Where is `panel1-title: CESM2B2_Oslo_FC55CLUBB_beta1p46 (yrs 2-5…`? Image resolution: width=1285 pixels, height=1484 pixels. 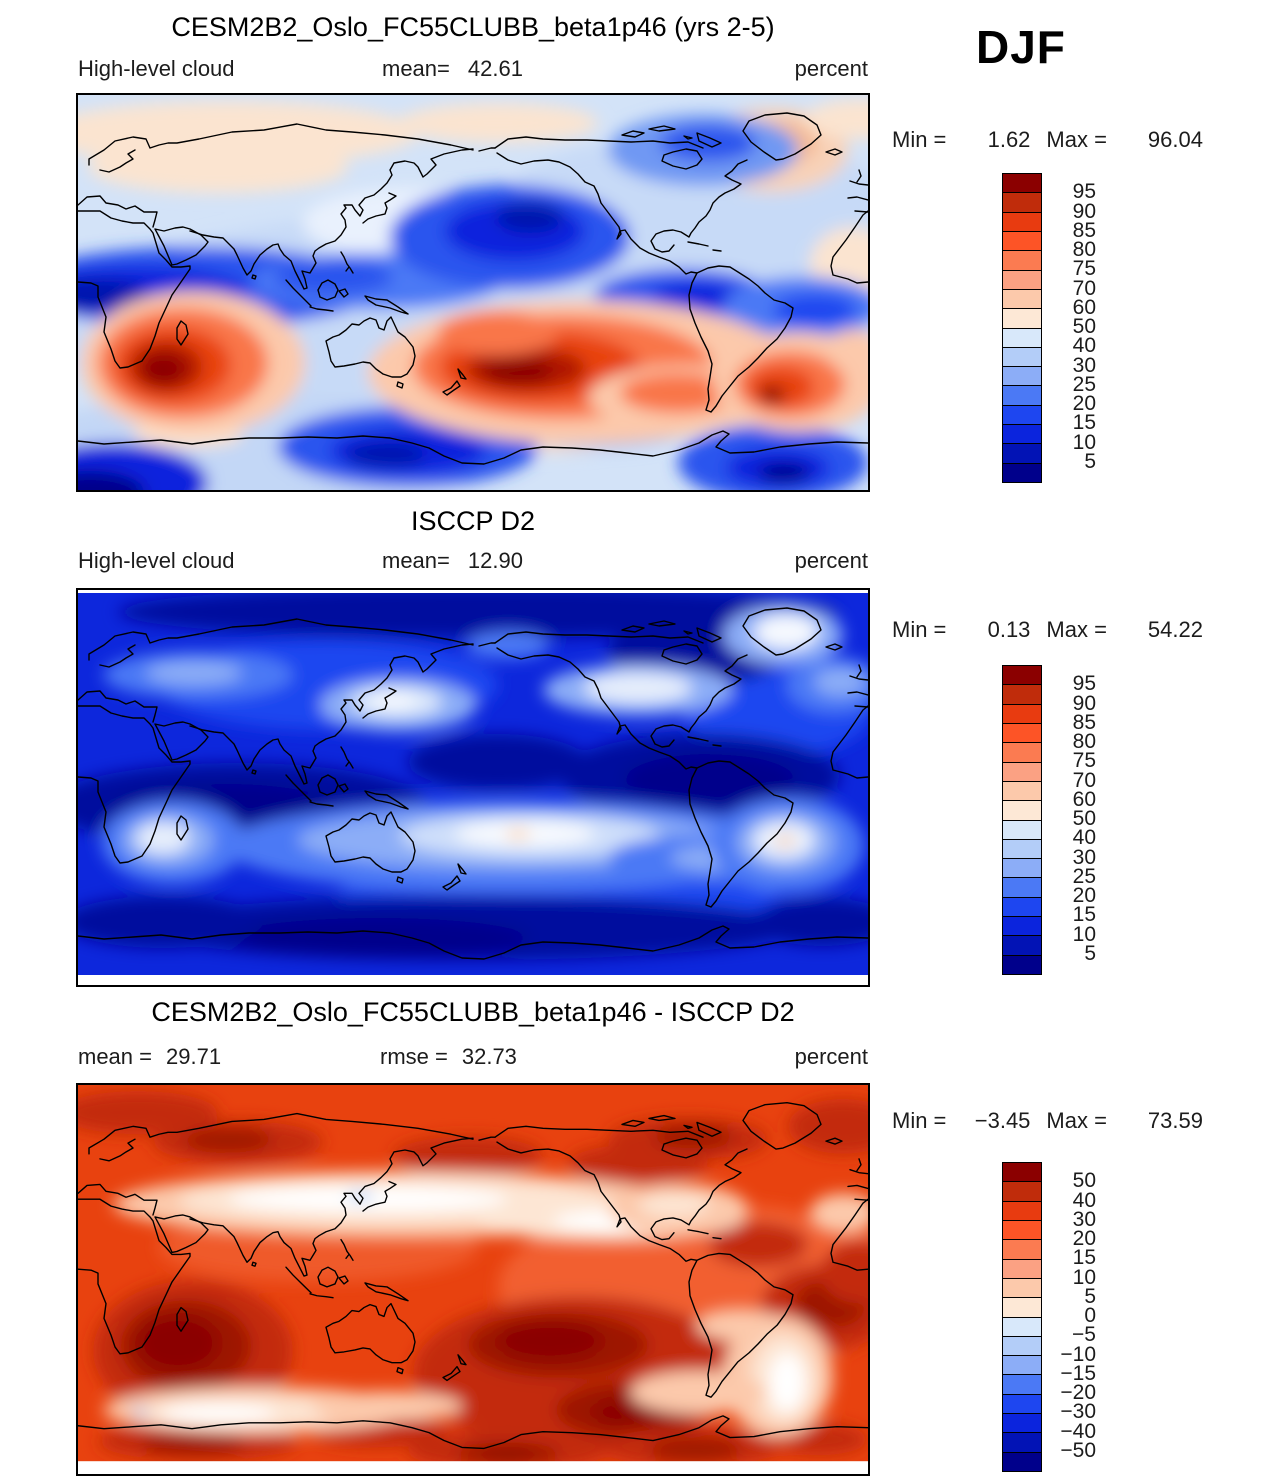
panel1-title: CESM2B2_Oslo_FC55CLUBB_beta1p46 (yrs 2-5… is located at coordinates (473, 27).